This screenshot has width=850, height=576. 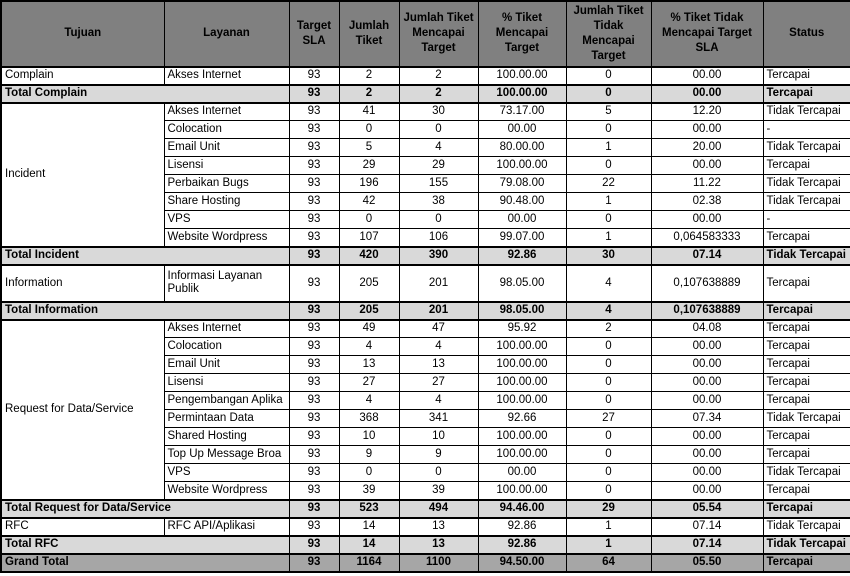 I want to click on total-label-cell: Grand Total, so click(x=145, y=562).